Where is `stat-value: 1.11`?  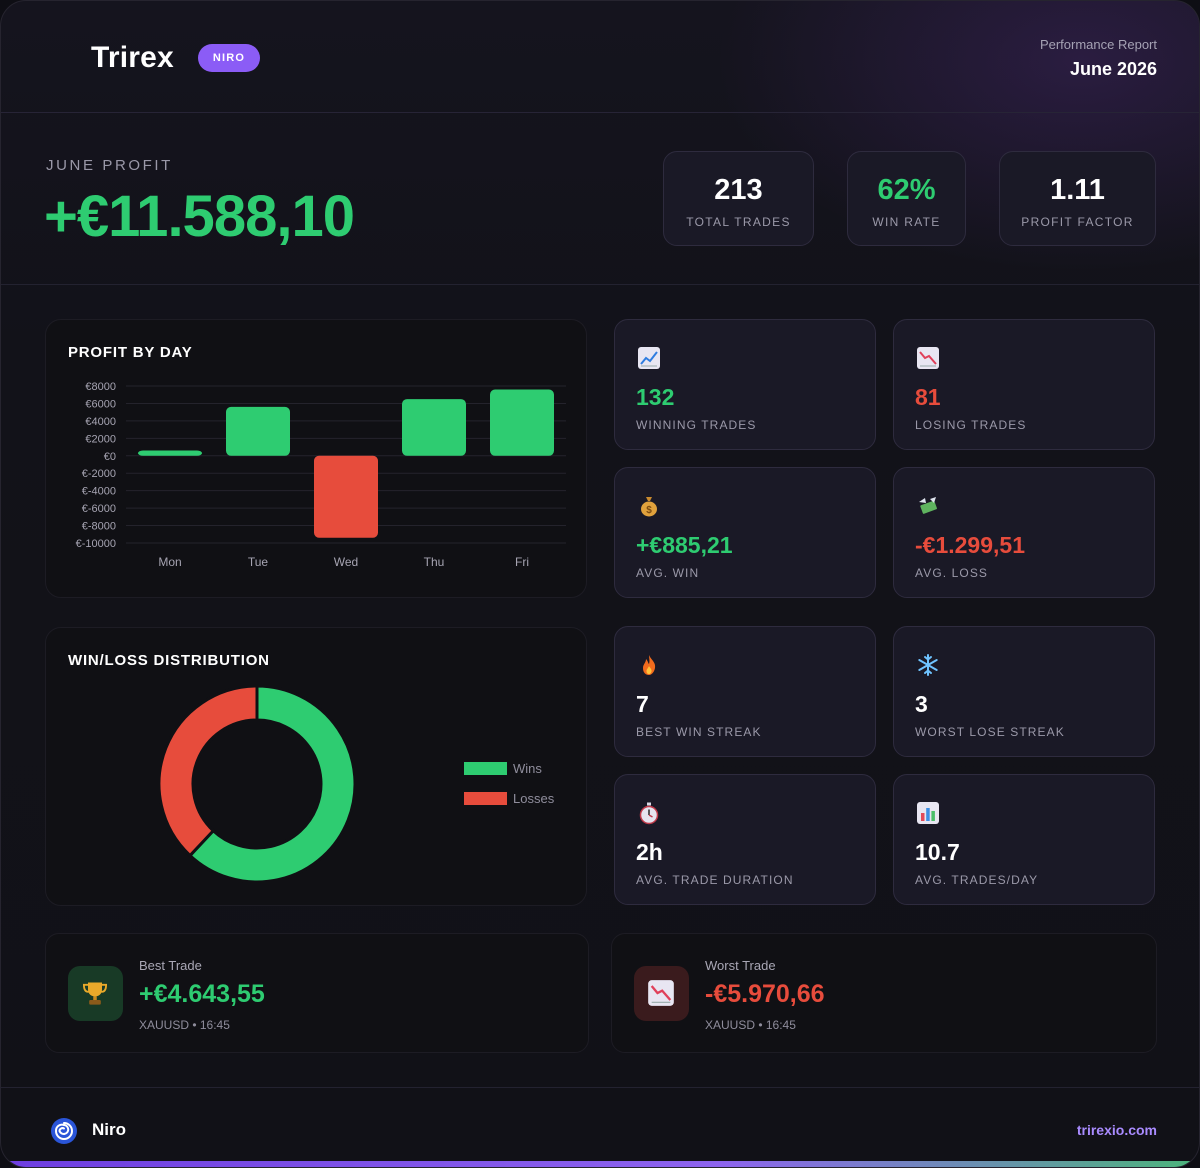
stat-value: 1.11 is located at coordinates (1077, 190).